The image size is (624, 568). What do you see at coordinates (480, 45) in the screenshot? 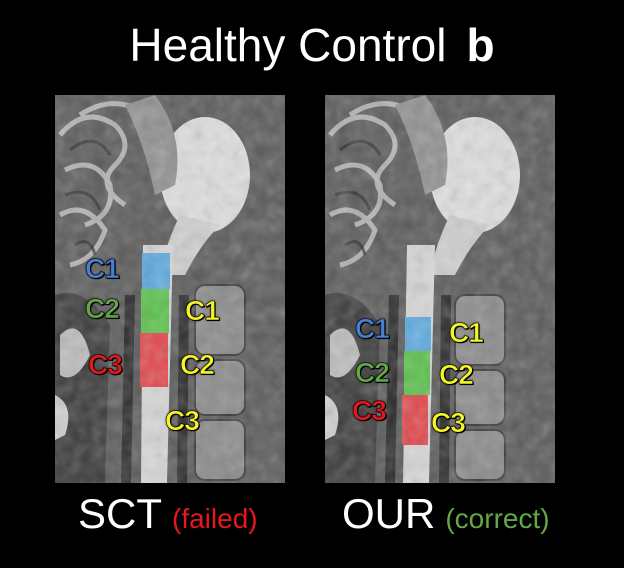
I see `panel-letter: b` at bounding box center [480, 45].